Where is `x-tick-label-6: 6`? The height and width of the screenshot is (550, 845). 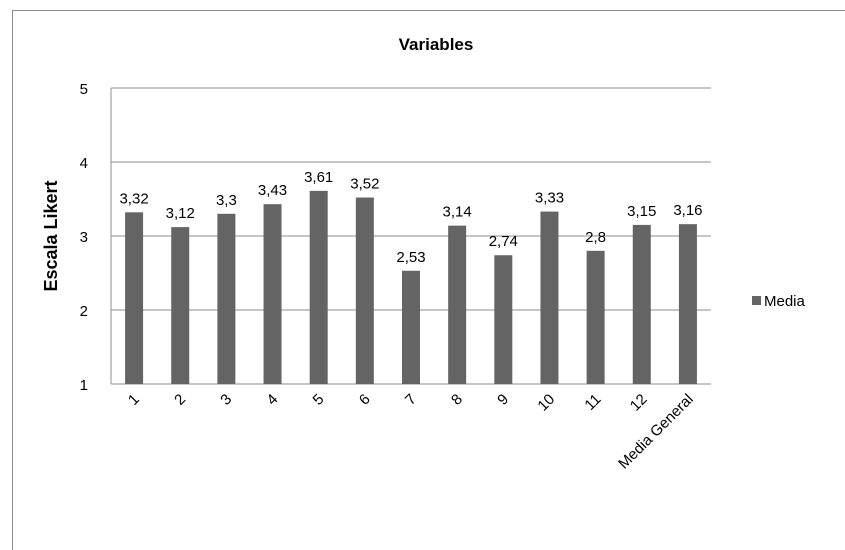 x-tick-label-6: 6 is located at coordinates (365, 400).